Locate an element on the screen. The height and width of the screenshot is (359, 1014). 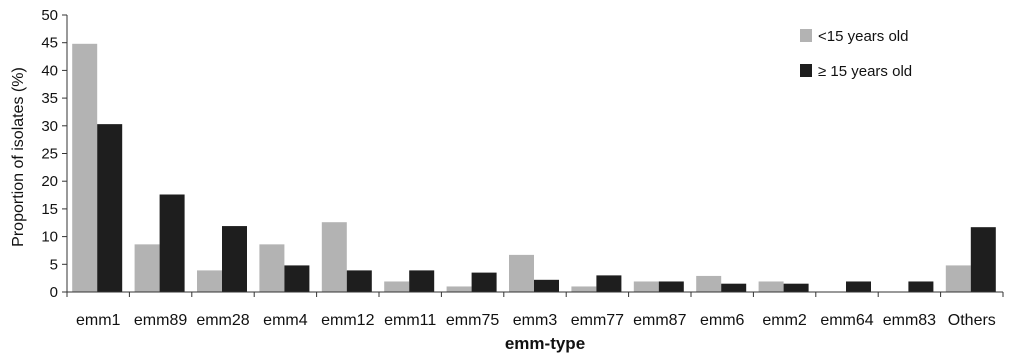
x-tick-label: emm2 is located at coordinates (784, 320).